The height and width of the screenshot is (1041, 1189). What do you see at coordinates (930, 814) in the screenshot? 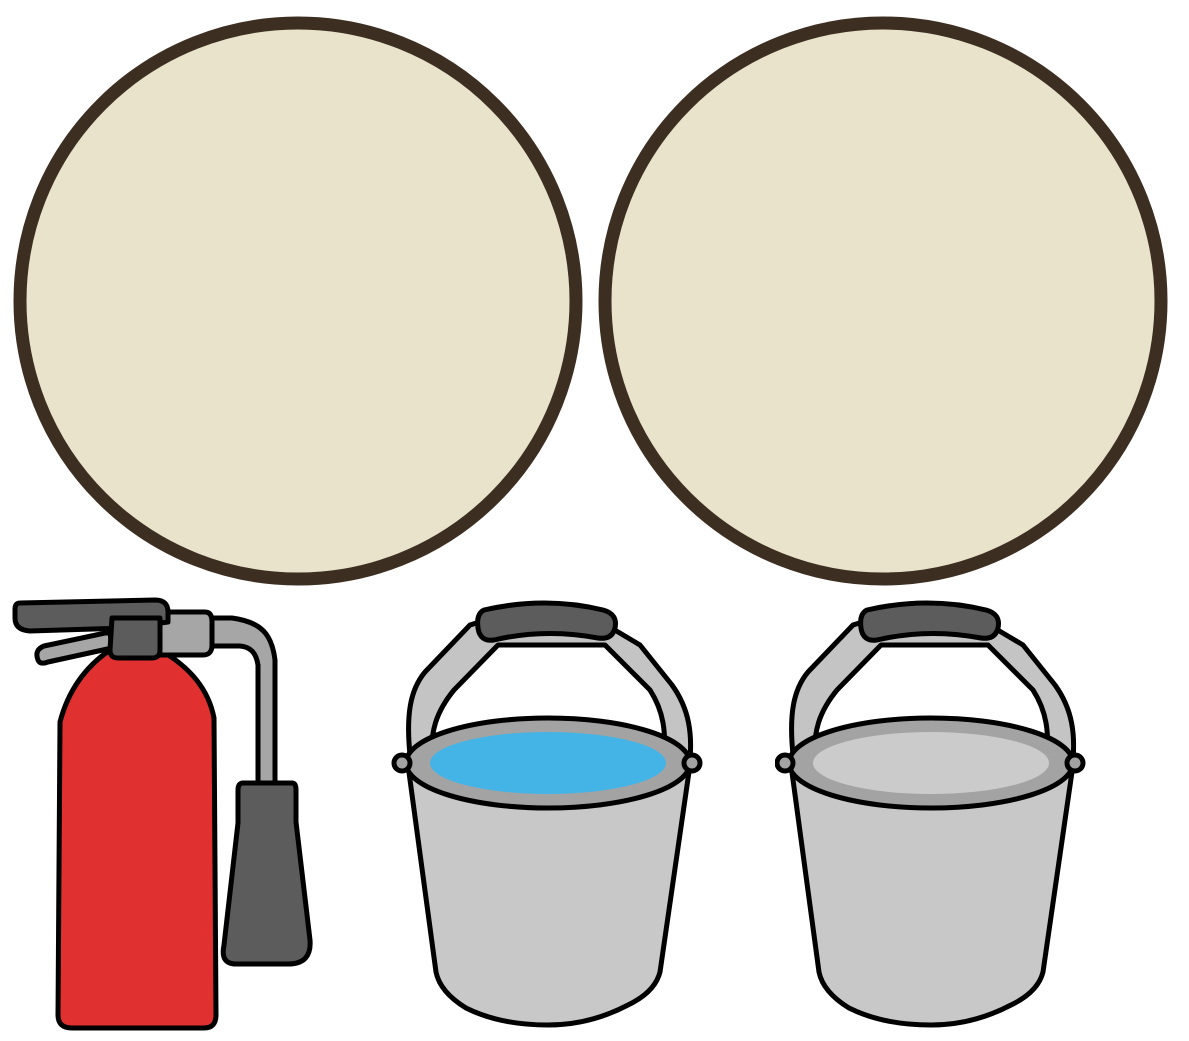
I see `empty-bucket-icon` at bounding box center [930, 814].